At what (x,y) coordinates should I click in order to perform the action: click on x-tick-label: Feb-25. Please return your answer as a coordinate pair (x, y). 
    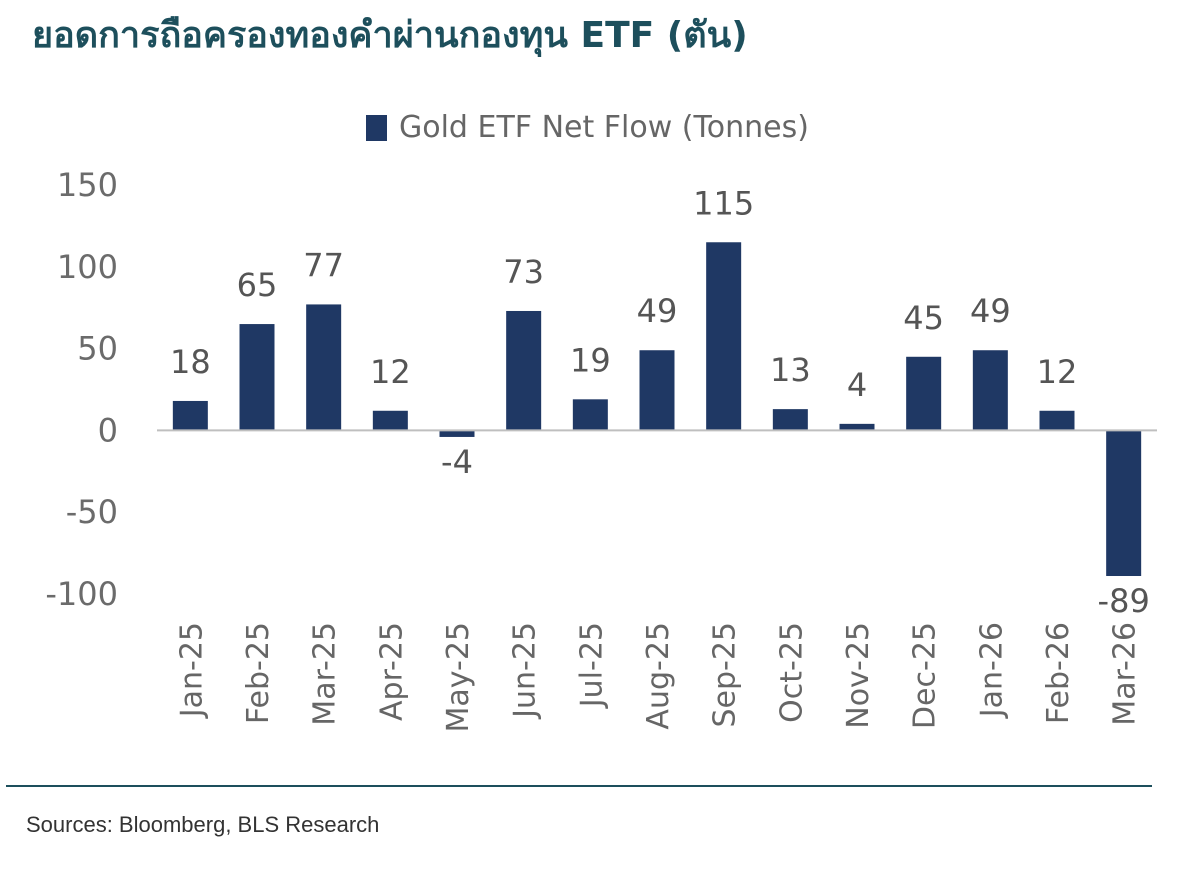
    Looking at the image, I should click on (258, 673).